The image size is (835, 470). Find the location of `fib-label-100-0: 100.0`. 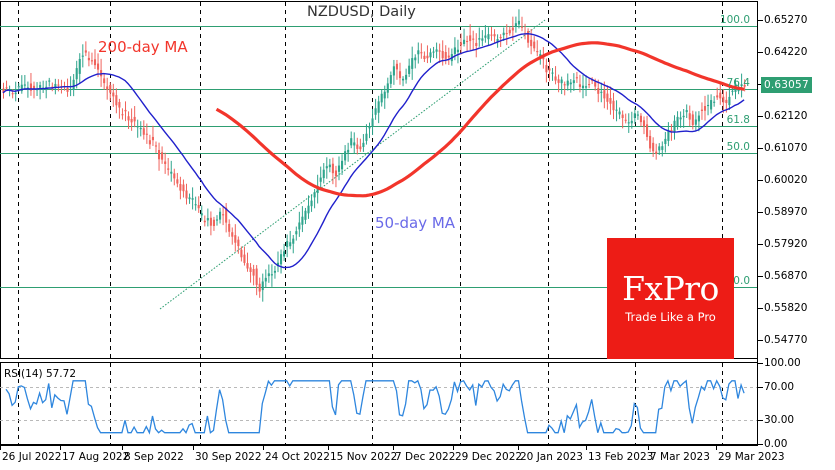

fib-label-100-0: 100.0 is located at coordinates (734, 19).